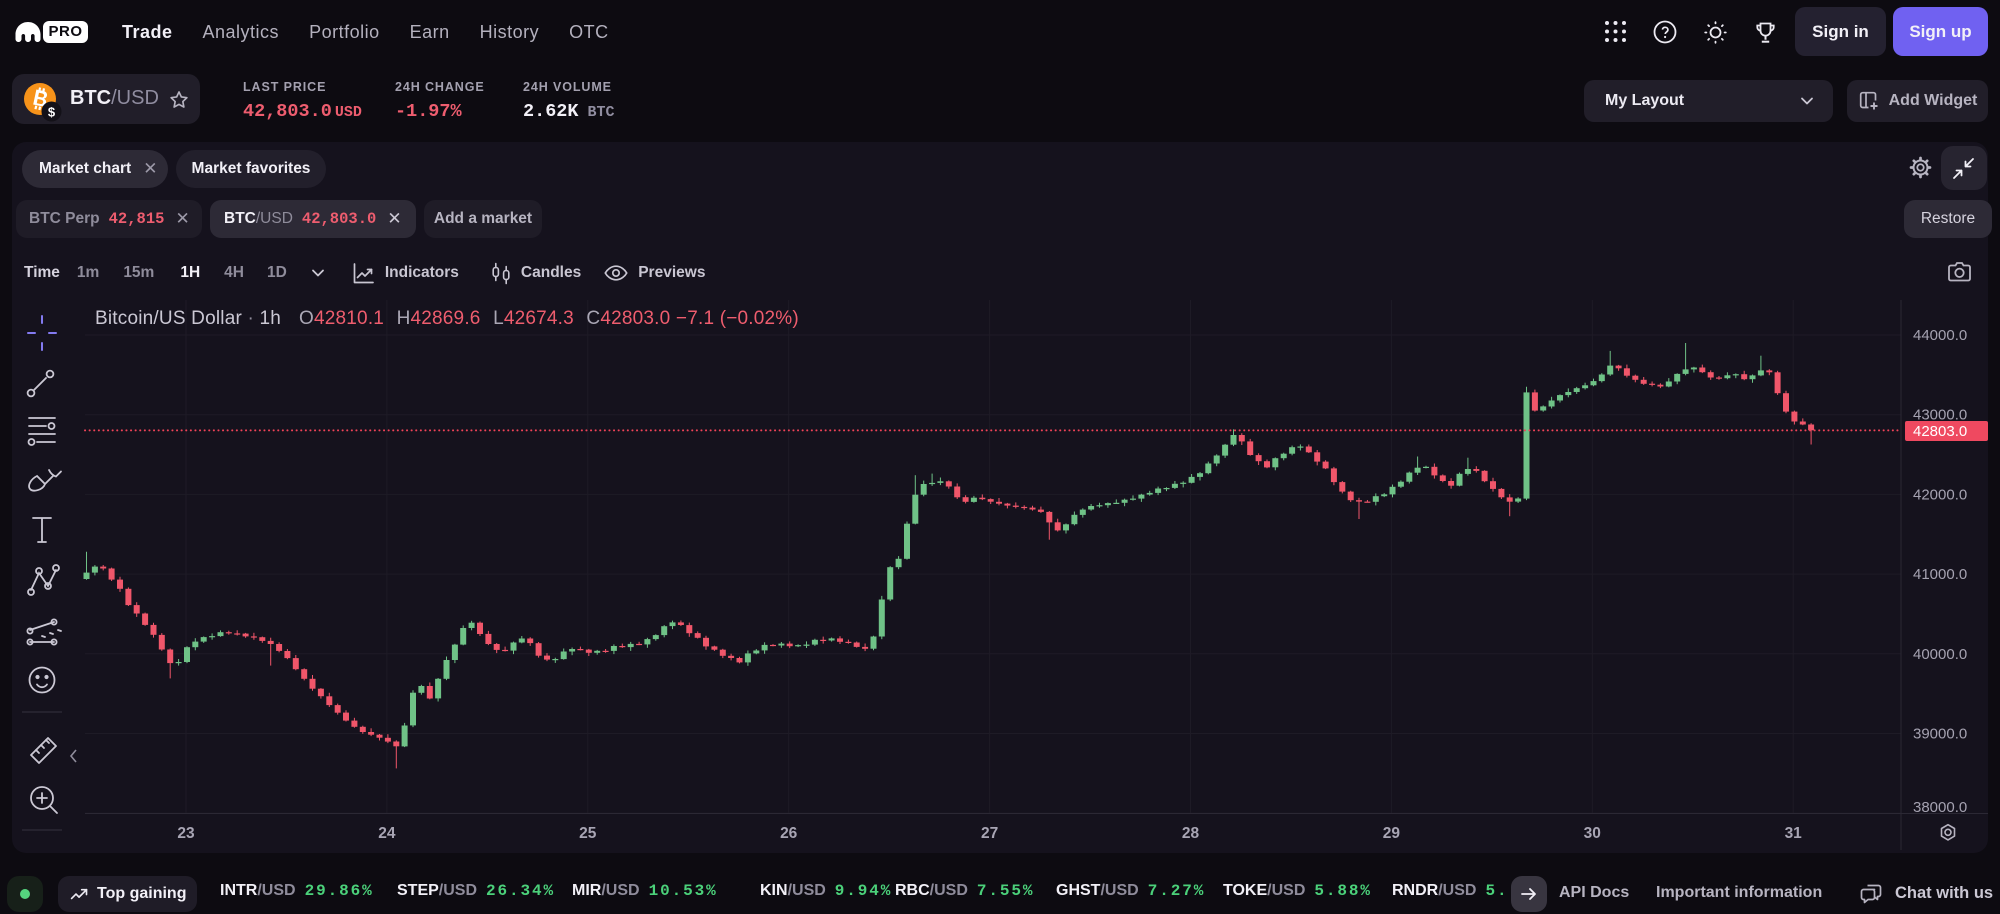  I want to click on svg-text: 25, so click(588, 833).